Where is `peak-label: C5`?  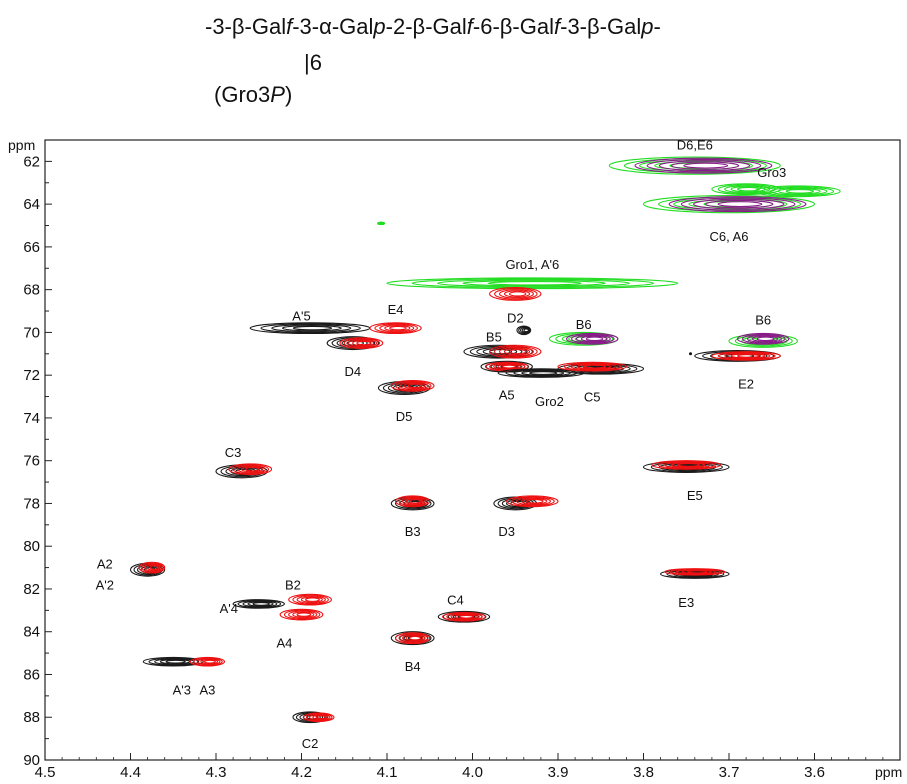
peak-label: C5 is located at coordinates (592, 397).